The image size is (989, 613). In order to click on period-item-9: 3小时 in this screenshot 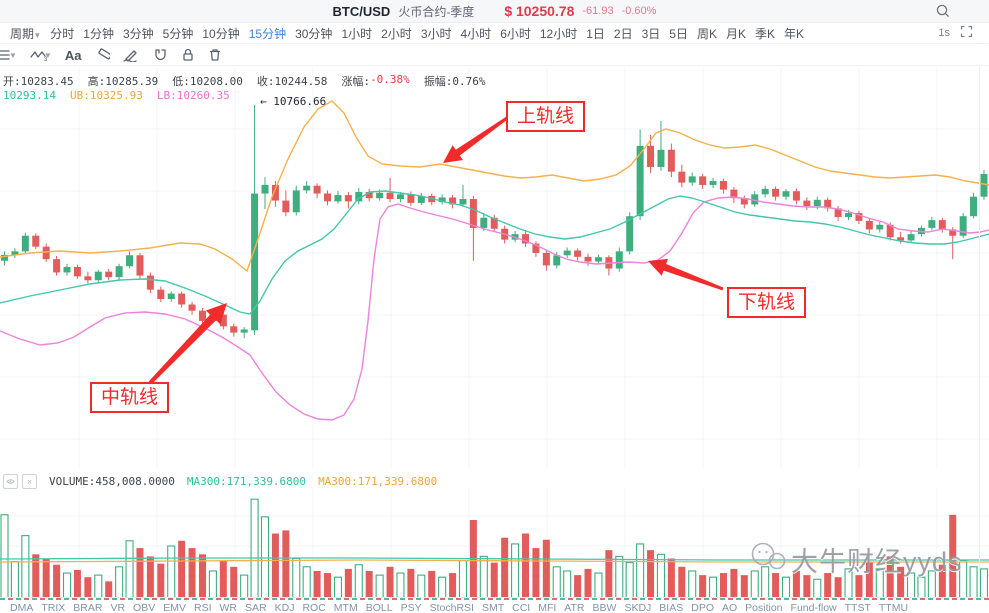, I will do `click(436, 33)`.